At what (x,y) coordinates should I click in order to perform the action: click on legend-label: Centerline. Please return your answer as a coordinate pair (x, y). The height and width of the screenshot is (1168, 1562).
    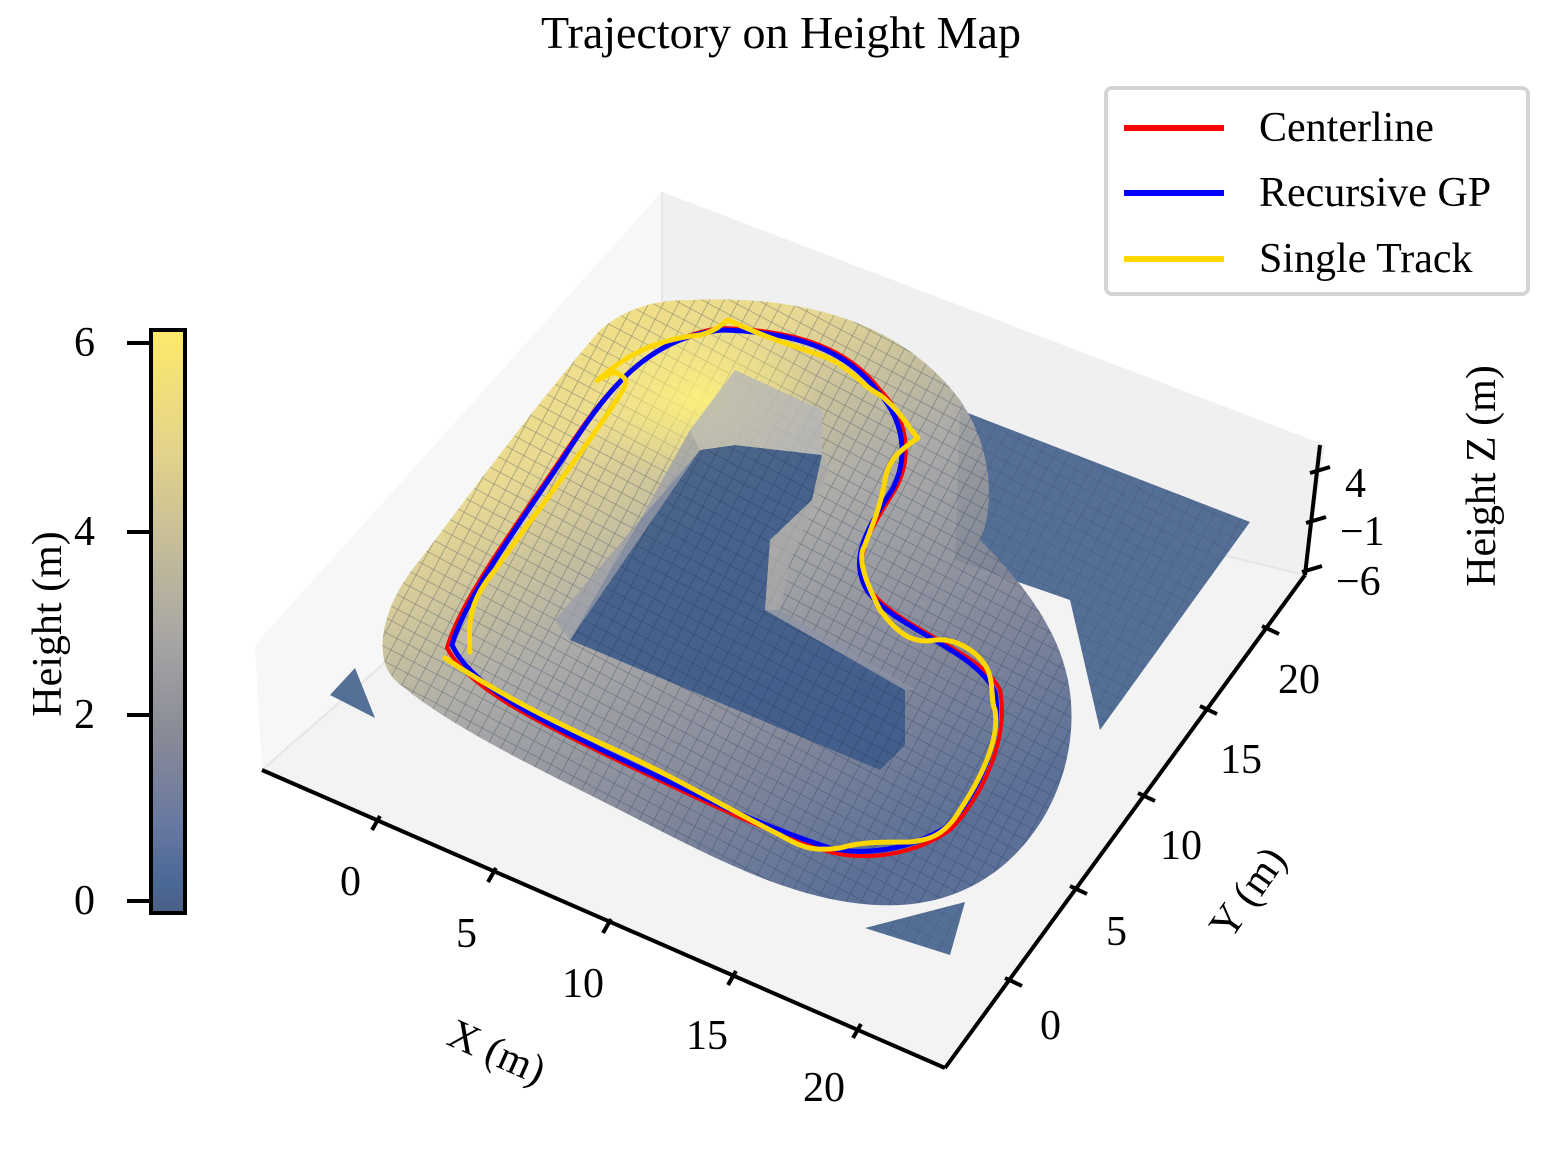
    Looking at the image, I should click on (1346, 128).